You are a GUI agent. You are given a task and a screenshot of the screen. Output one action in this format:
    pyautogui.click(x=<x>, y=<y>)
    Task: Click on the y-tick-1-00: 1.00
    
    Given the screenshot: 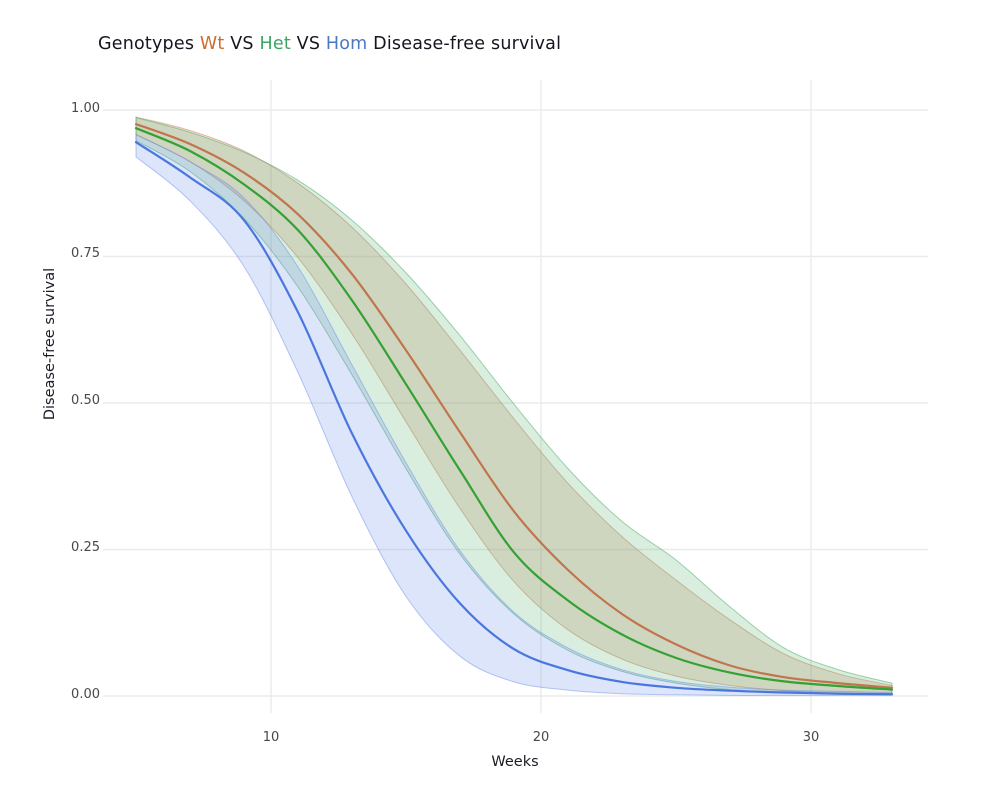 What is the action you would take?
    pyautogui.click(x=85, y=108)
    